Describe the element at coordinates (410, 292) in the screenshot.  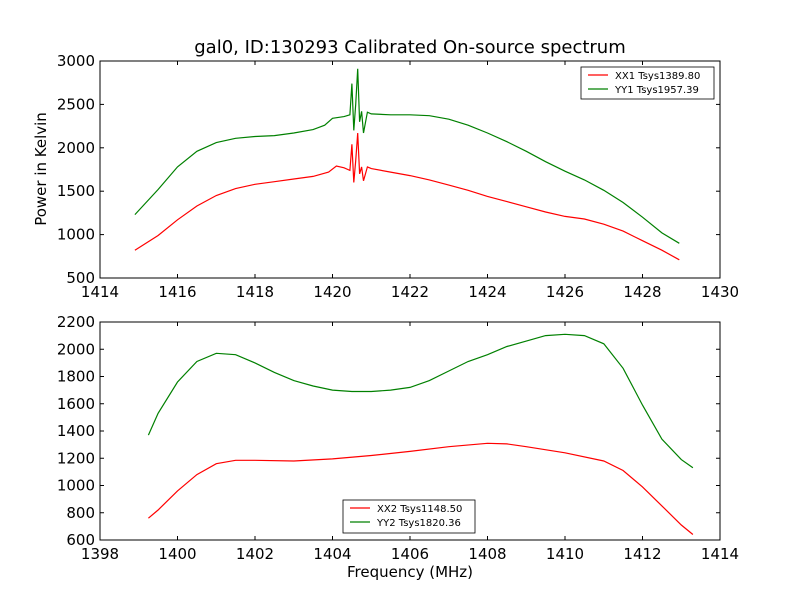
I see `x-tick-label: 1422` at that location.